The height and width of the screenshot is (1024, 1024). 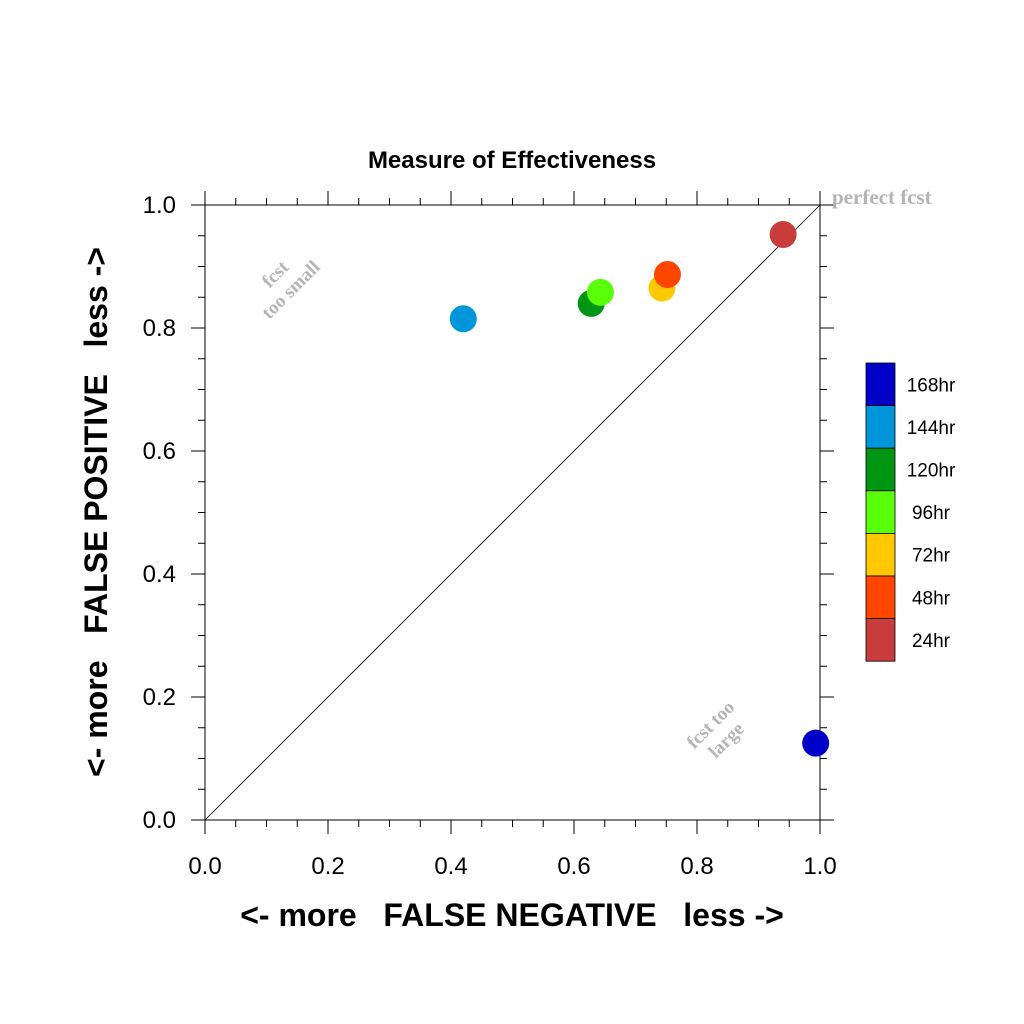 I want to click on y-tick-label: 0.2, so click(x=159, y=697).